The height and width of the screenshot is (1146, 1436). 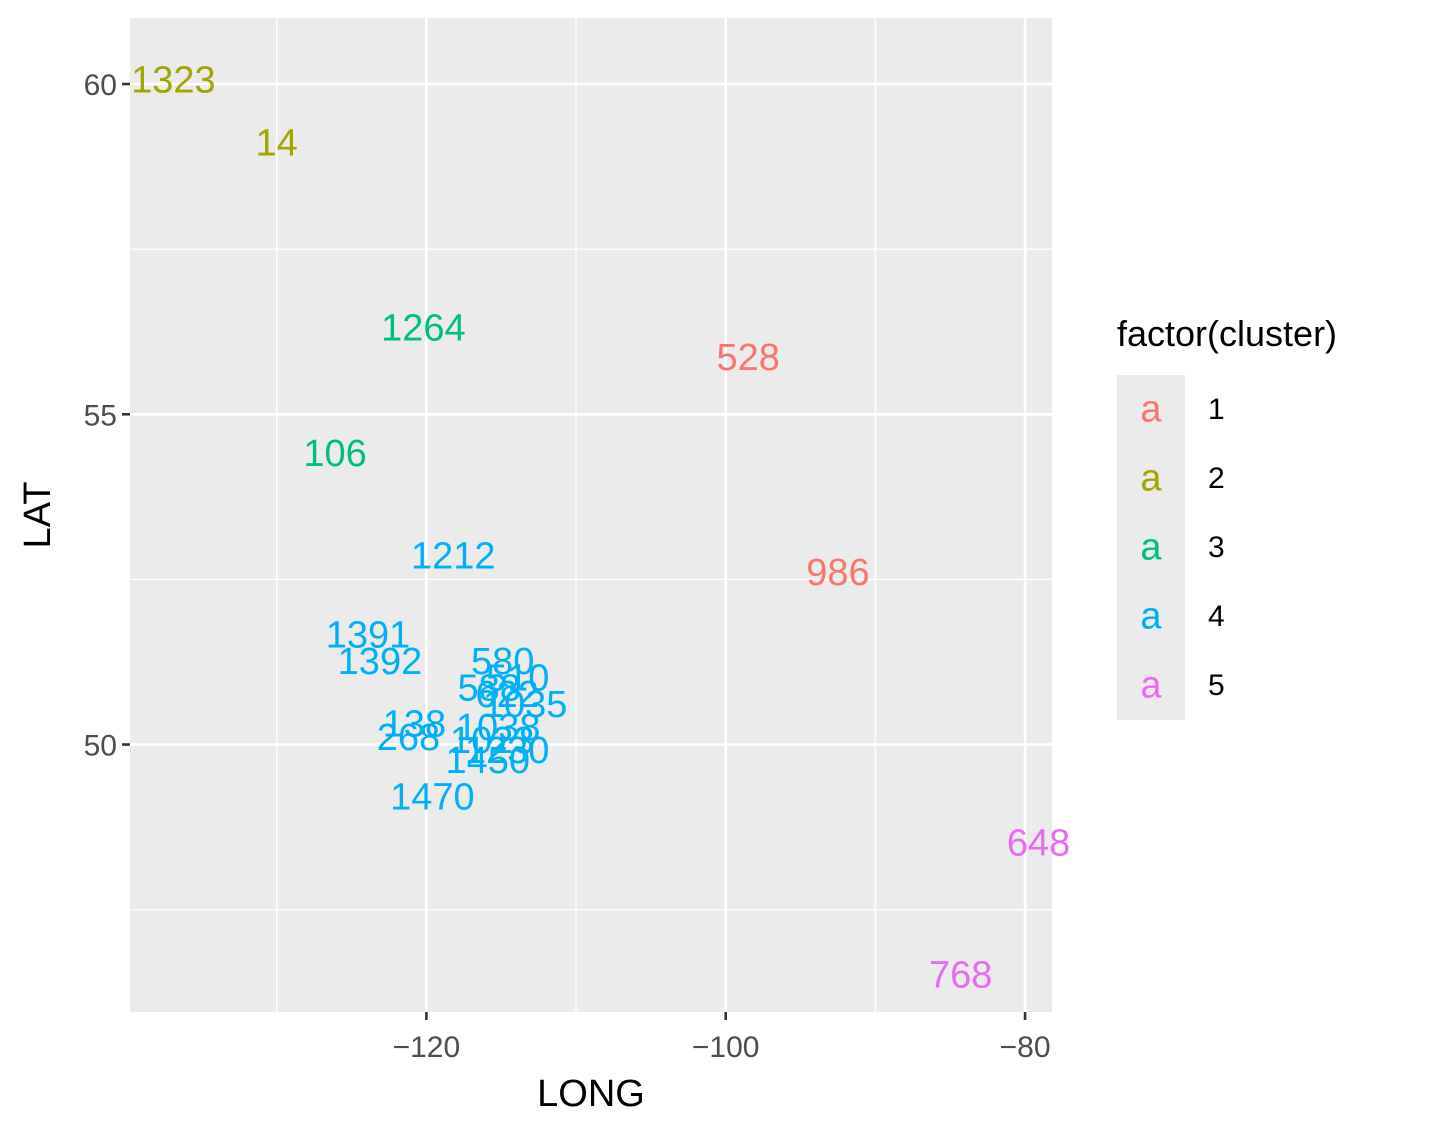 What do you see at coordinates (498, 728) in the screenshot?
I see `point-label: 1038` at bounding box center [498, 728].